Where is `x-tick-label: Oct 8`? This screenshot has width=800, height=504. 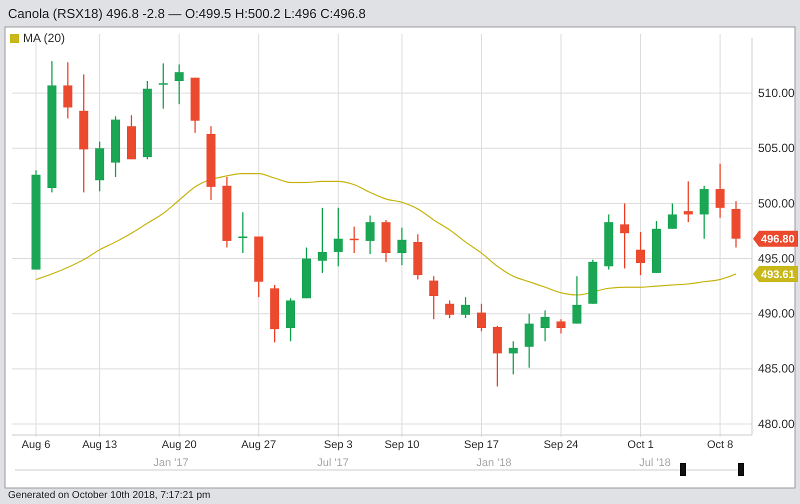 x-tick-label: Oct 8 is located at coordinates (720, 444).